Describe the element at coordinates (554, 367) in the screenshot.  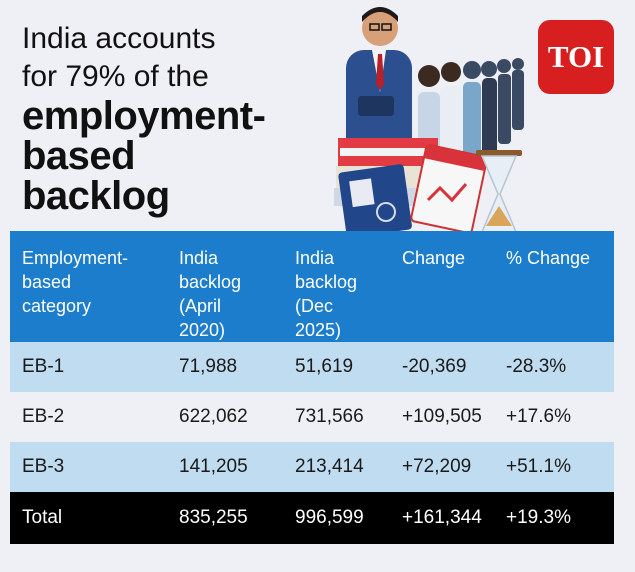
I see `cell-pct-change: -28.3%` at that location.